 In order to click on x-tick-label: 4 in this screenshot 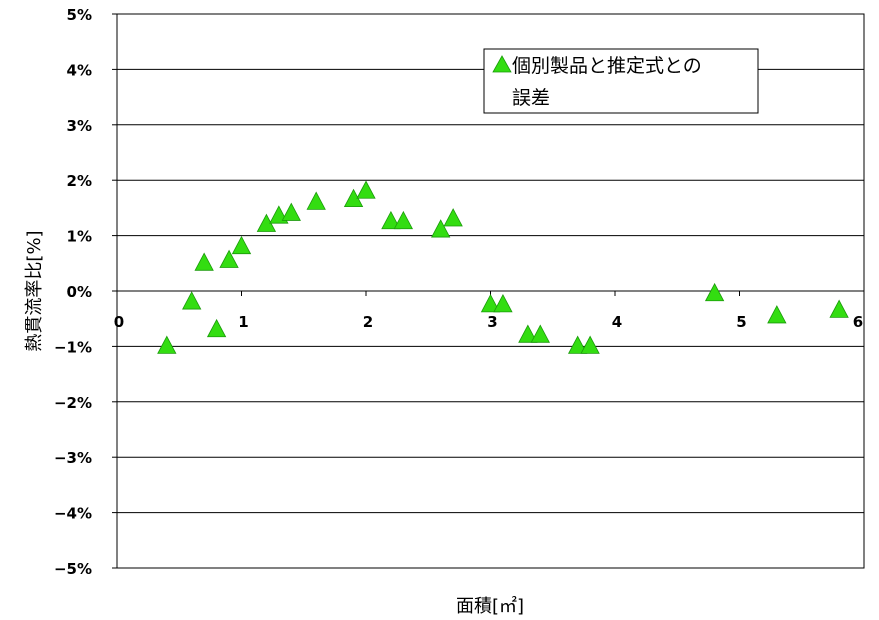, I will do `click(617, 322)`.